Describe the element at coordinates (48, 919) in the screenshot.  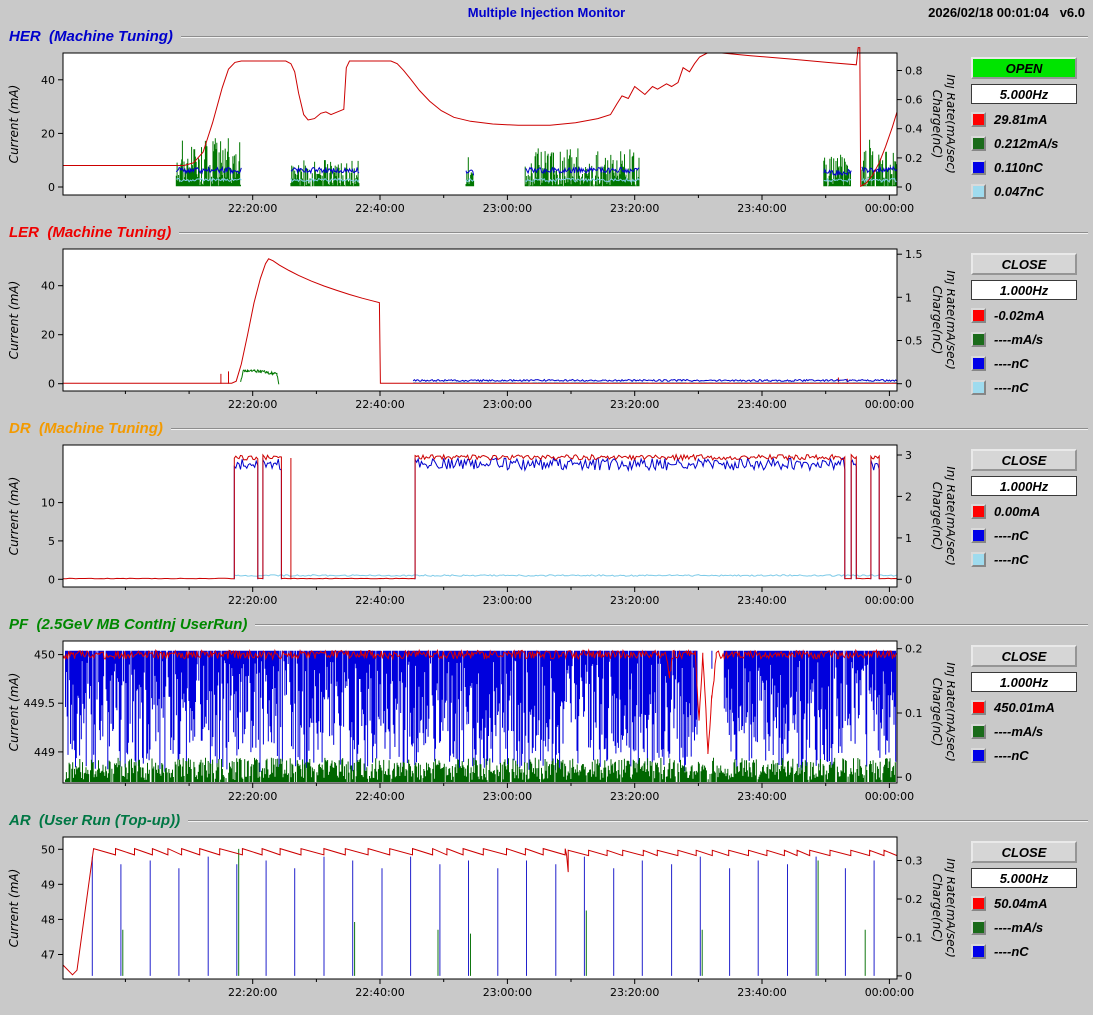
I see `svg-text: 48` at that location.